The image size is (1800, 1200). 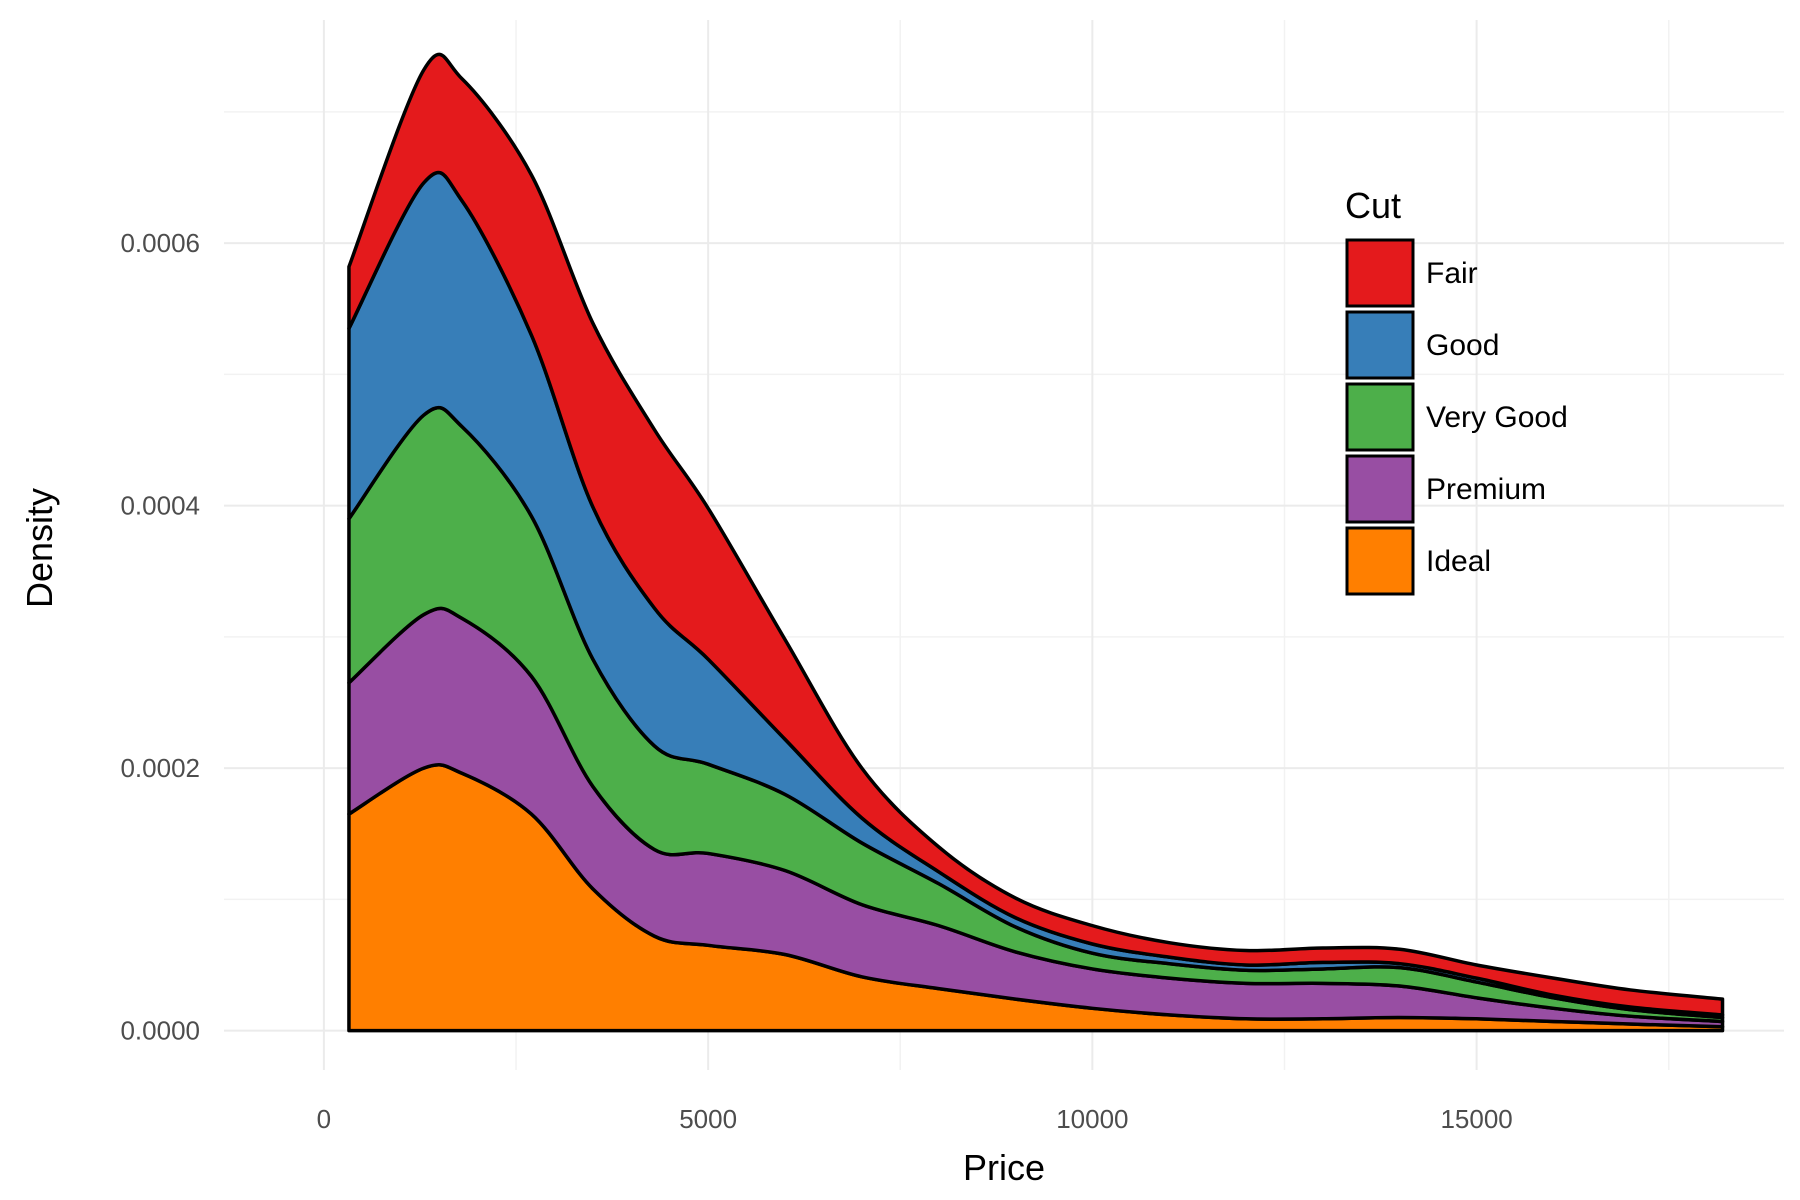 What do you see at coordinates (1373, 205) in the screenshot?
I see `legend-title: Cut` at bounding box center [1373, 205].